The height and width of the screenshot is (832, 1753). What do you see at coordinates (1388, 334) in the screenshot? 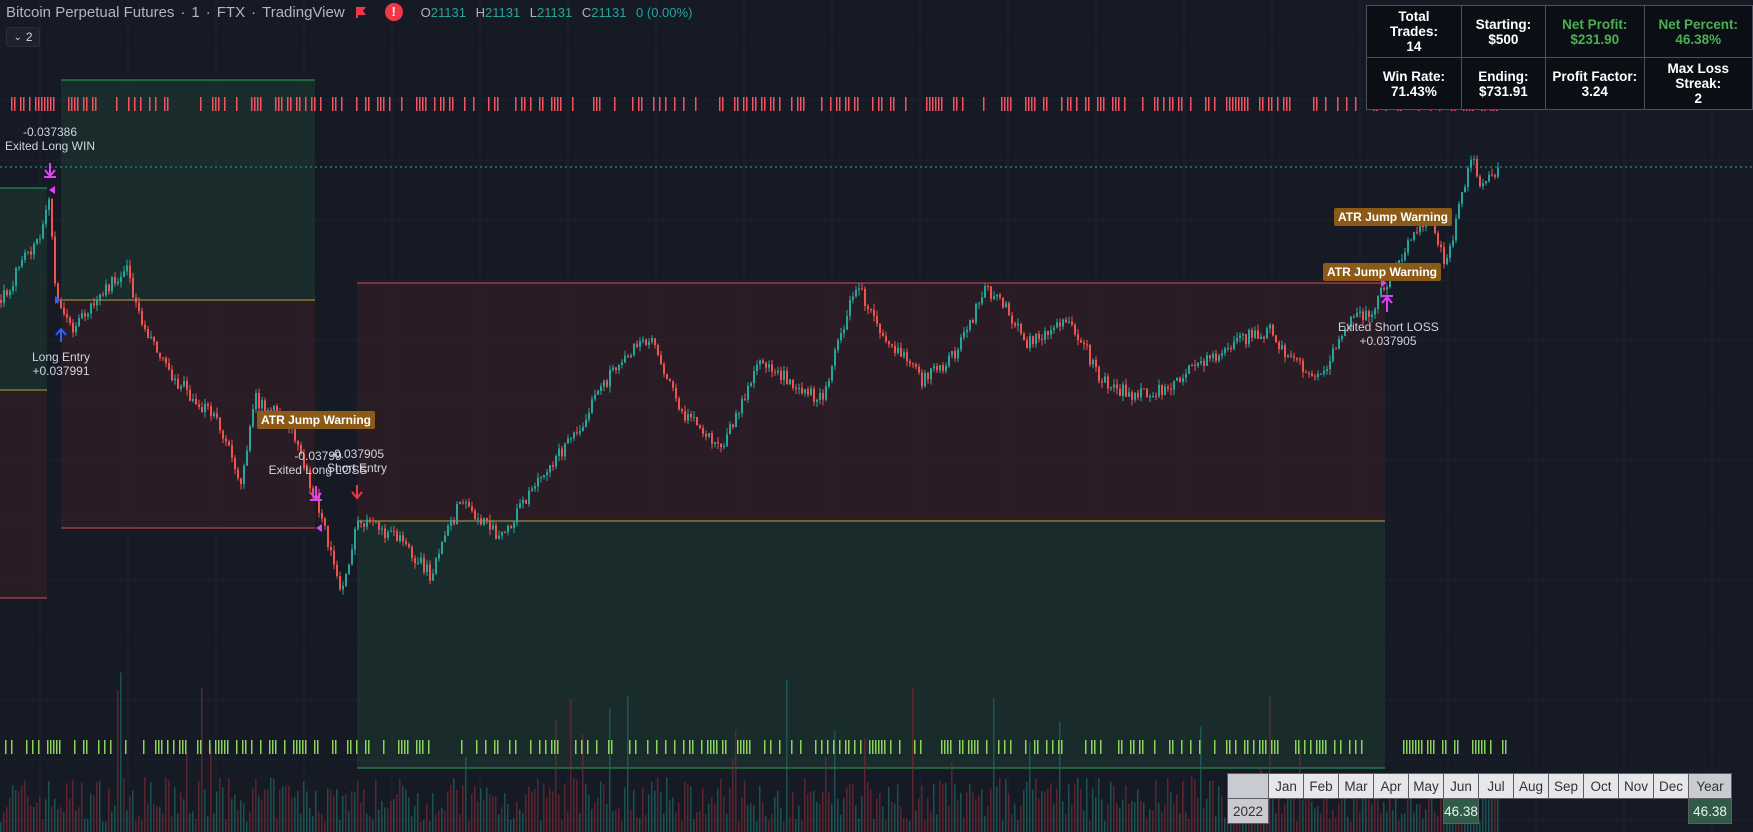
I see `exit-short-loss-label: Exited Short LOSS +0.037905` at bounding box center [1388, 334].